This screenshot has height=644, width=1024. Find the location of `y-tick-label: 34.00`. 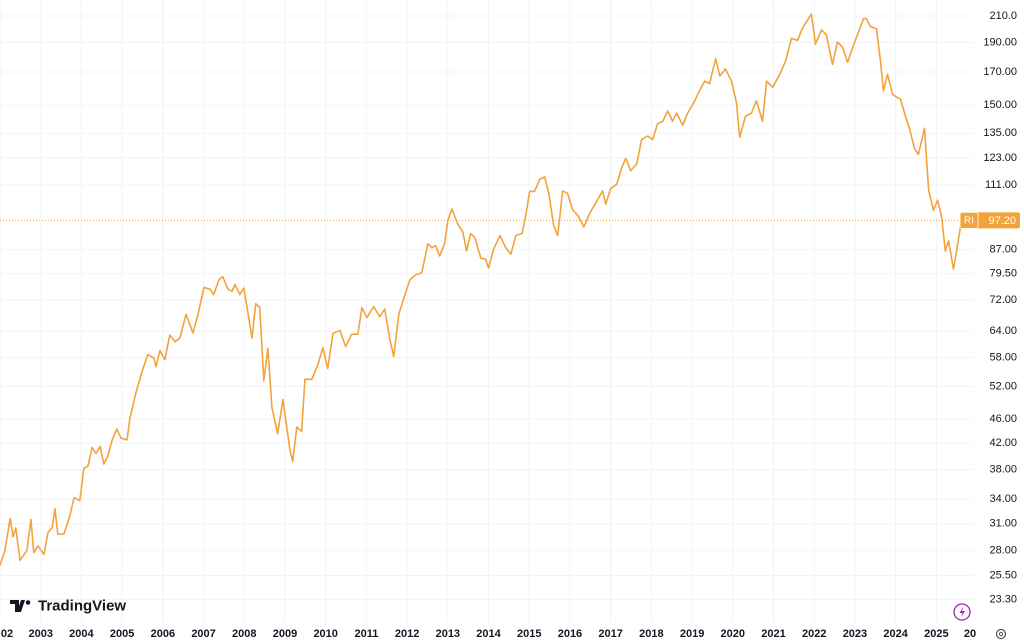

y-tick-label: 34.00 is located at coordinates (1003, 499).